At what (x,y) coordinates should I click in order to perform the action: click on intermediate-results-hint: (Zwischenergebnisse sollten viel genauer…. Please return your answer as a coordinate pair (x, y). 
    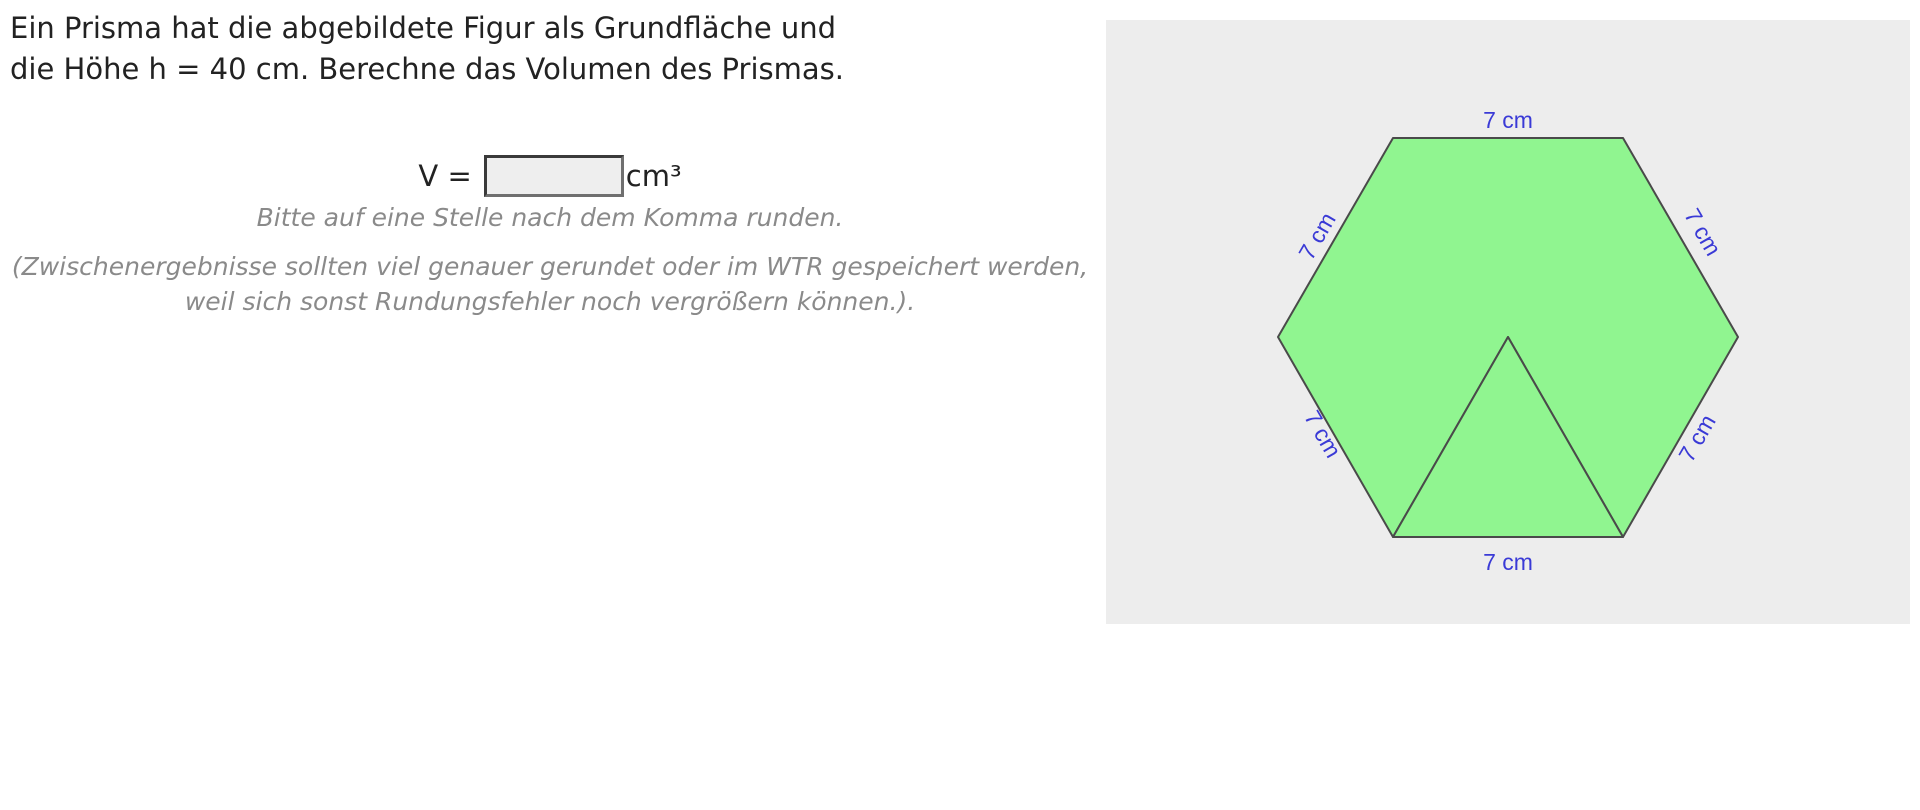
    Looking at the image, I should click on (550, 284).